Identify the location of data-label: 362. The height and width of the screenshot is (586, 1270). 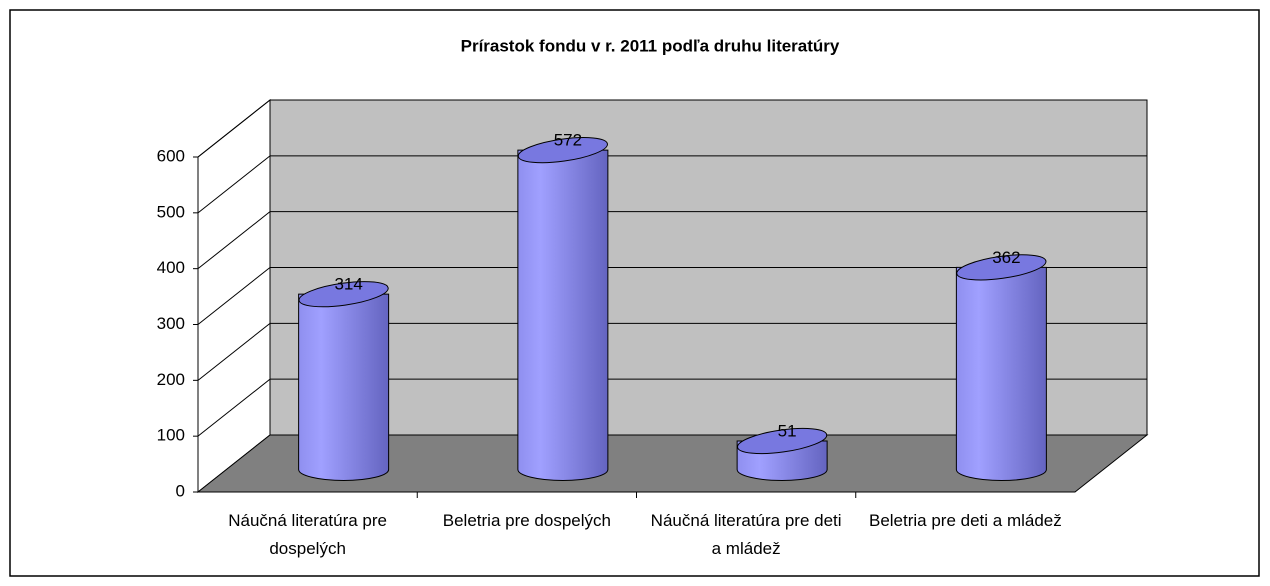
(1006, 257).